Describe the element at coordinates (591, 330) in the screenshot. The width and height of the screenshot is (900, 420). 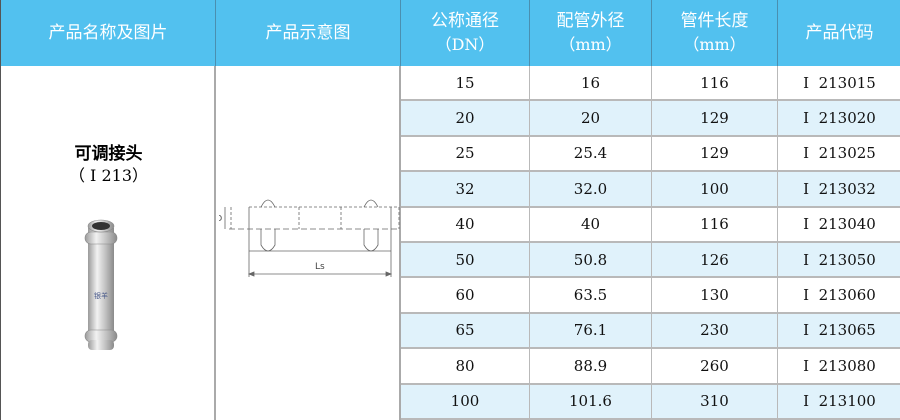
I see `od-cell: 76.1` at that location.